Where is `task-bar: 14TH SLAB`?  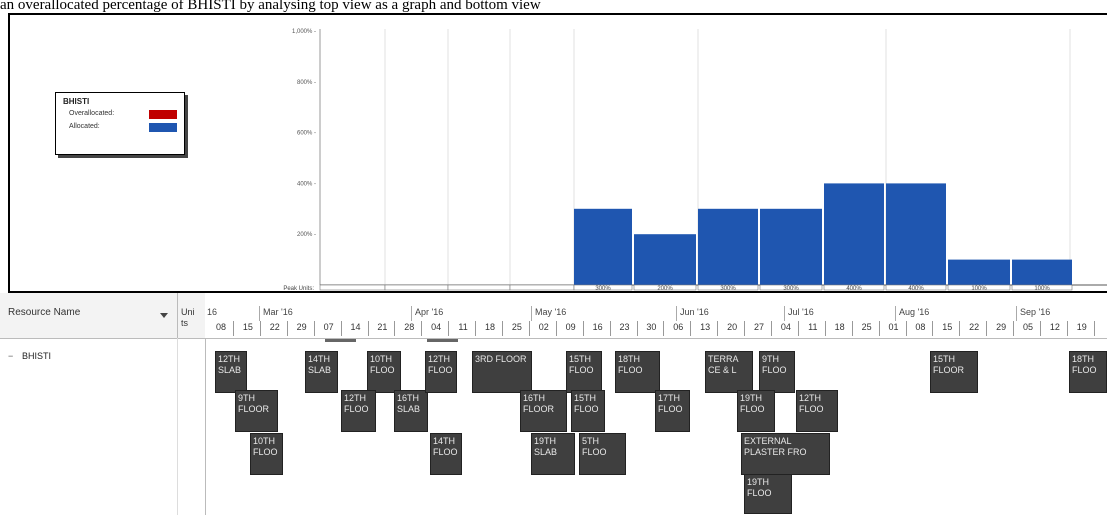
task-bar: 14TH SLAB is located at coordinates (321, 372).